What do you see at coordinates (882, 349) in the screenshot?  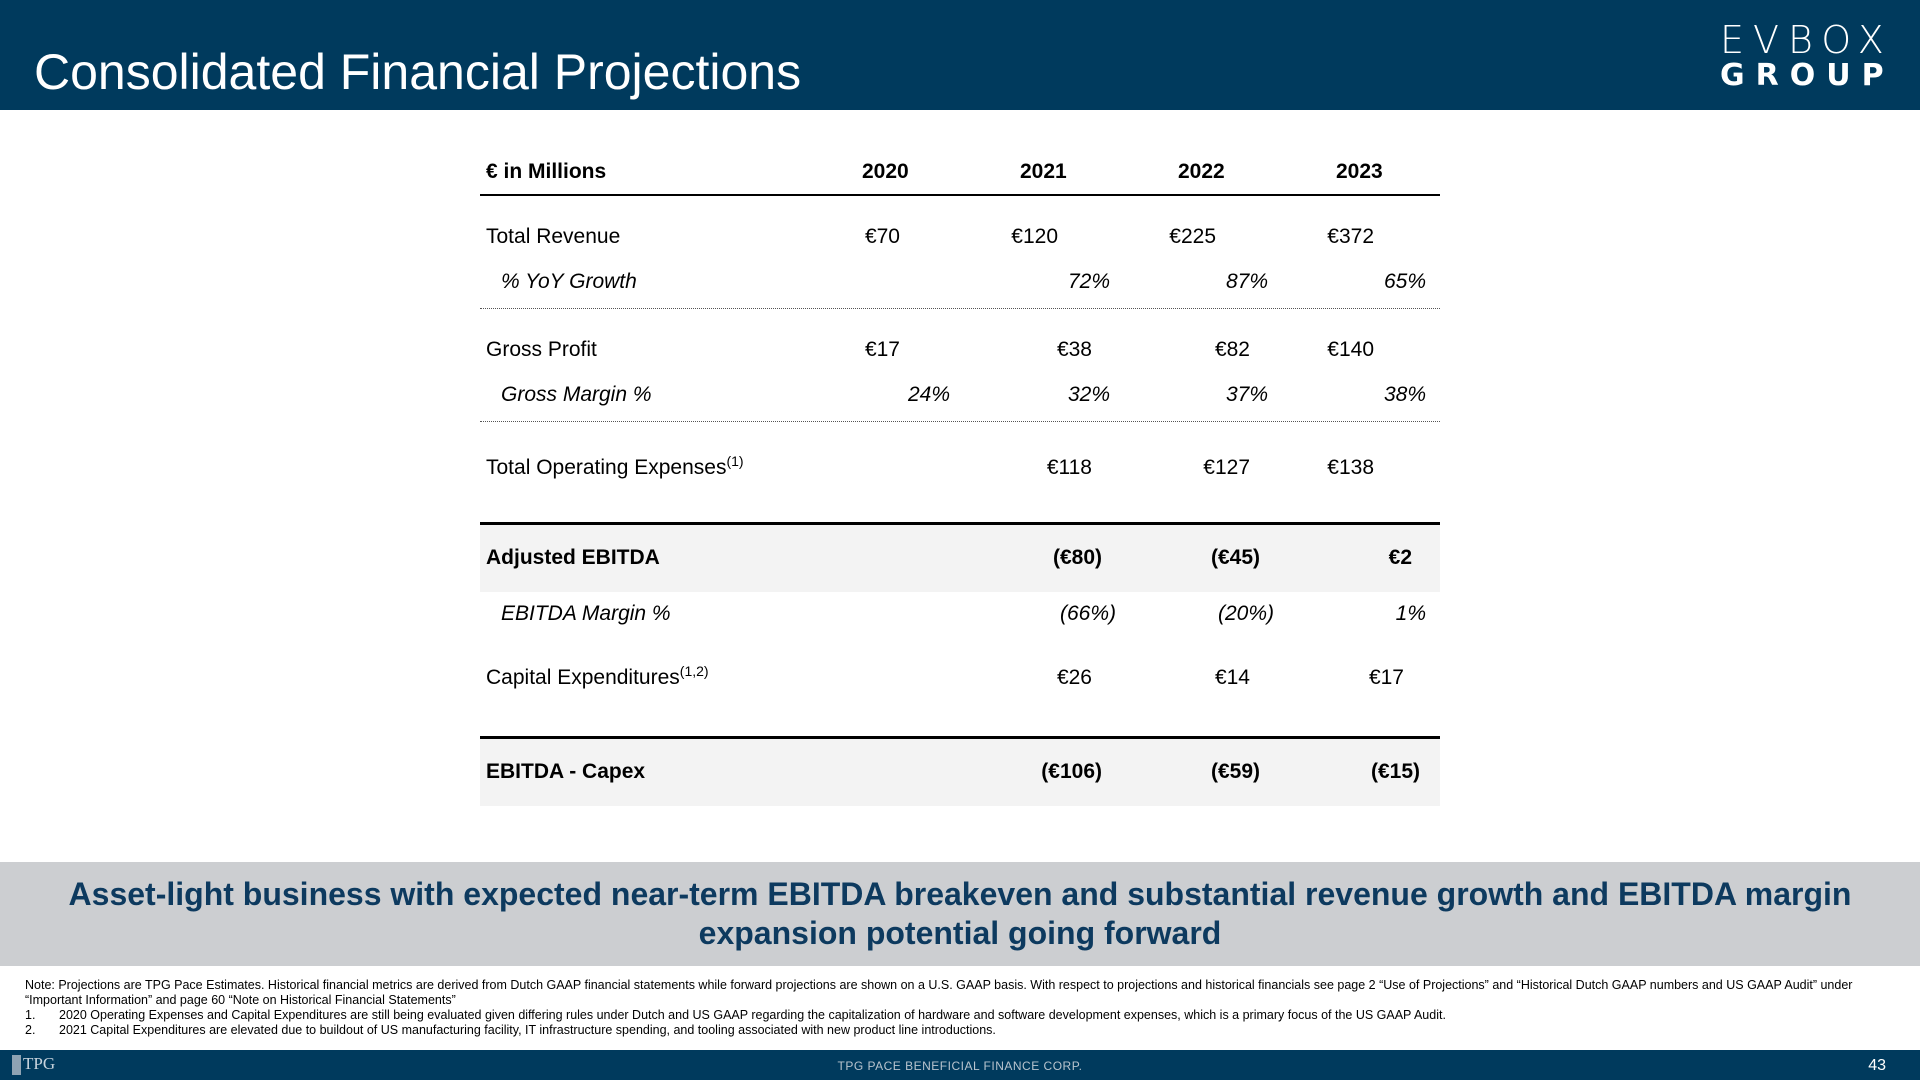 I see `value-2020: €17` at bounding box center [882, 349].